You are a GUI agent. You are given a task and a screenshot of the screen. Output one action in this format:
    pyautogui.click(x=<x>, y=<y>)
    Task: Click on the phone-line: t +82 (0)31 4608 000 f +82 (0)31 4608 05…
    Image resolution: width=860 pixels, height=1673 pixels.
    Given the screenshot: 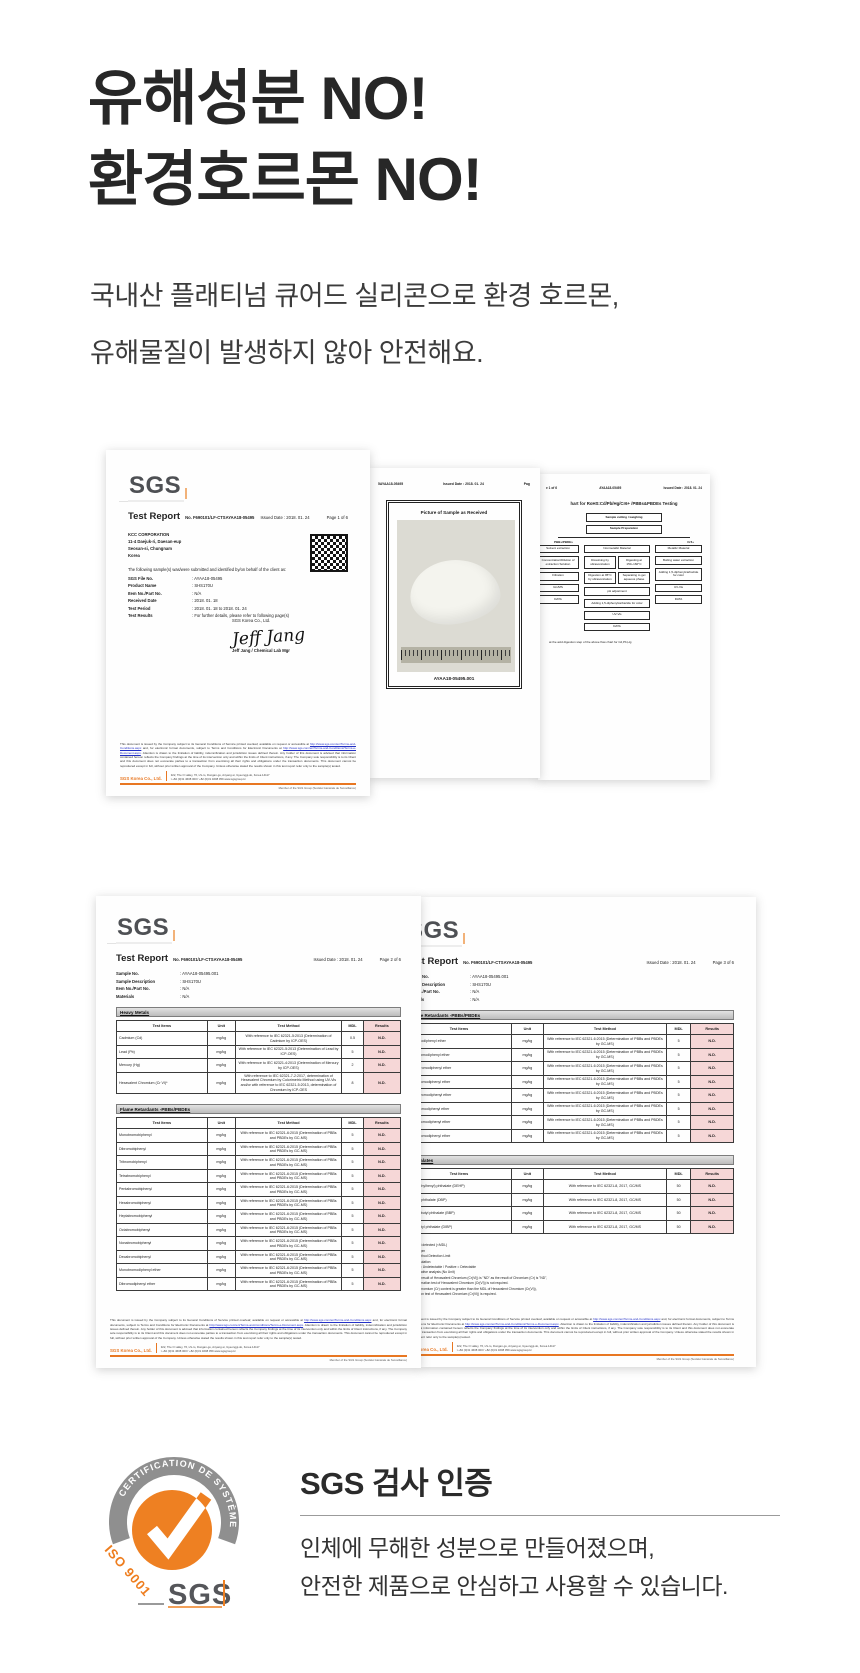 What is the action you would take?
    pyautogui.click(x=198, y=1350)
    